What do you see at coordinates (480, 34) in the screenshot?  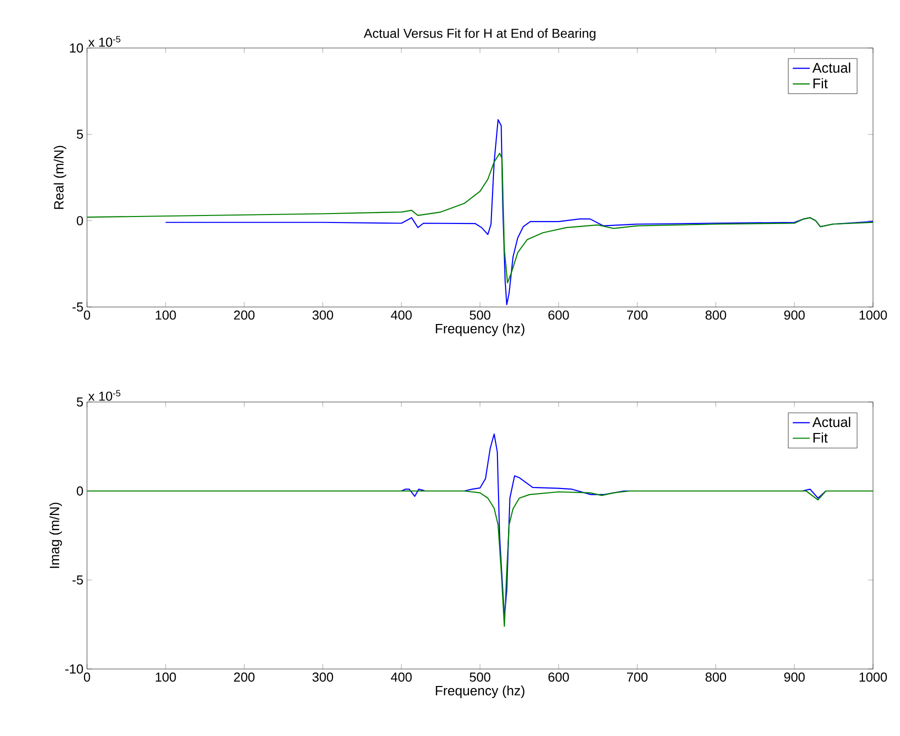 I see `chart-title: Actual Versus Fit for H at End of Bearing` at bounding box center [480, 34].